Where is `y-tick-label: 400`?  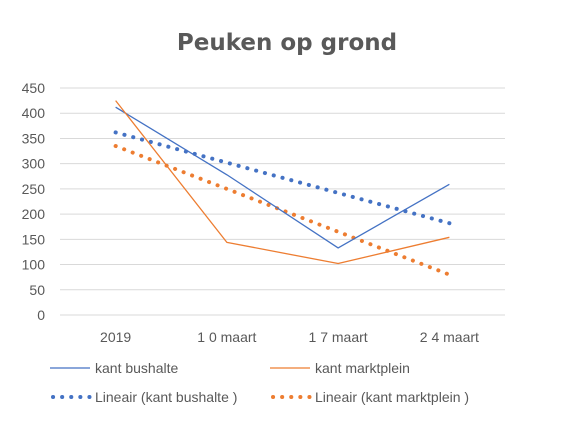 y-tick-label: 400 is located at coordinates (34, 113).